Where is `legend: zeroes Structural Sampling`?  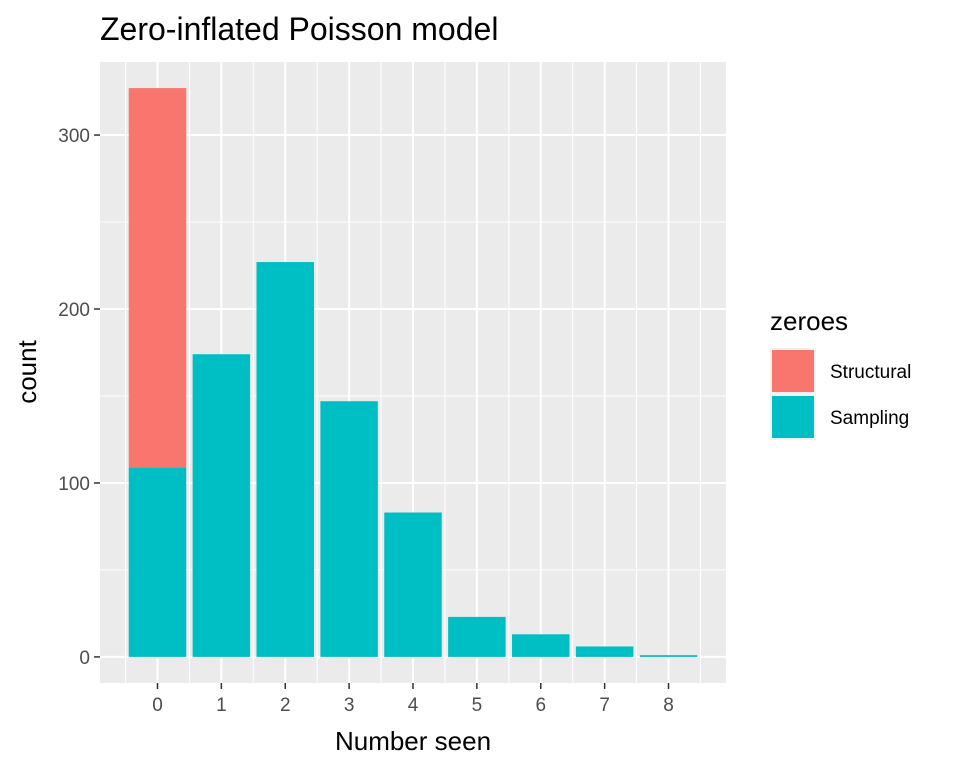
legend: zeroes Structural Sampling is located at coordinates (840, 373).